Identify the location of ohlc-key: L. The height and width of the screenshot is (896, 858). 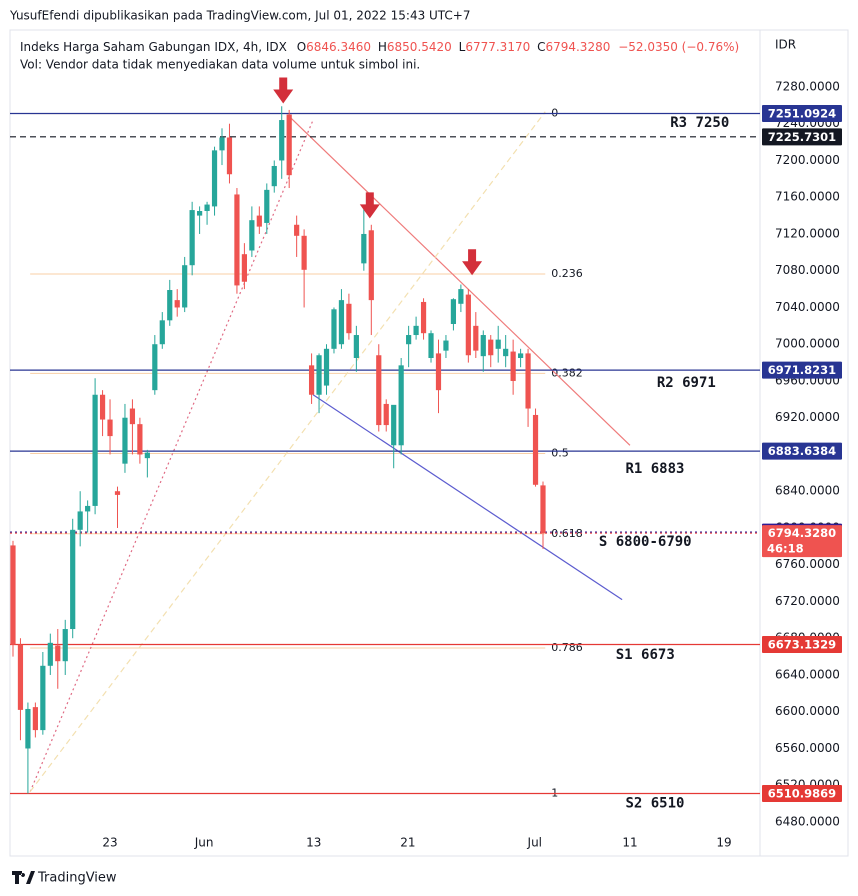
(462, 47).